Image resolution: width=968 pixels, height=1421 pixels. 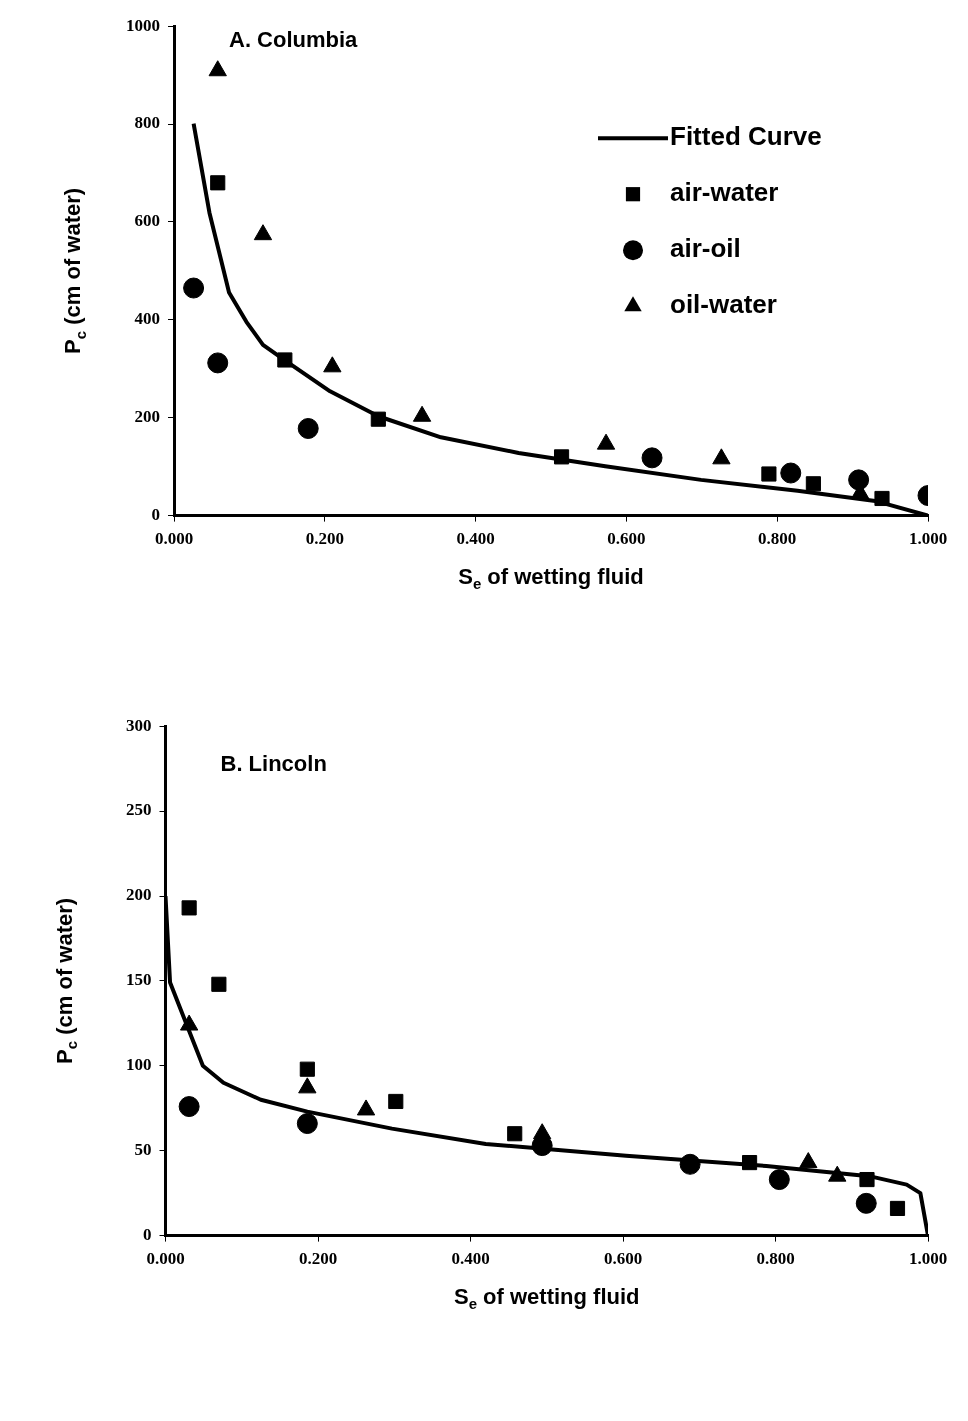 I want to click on y-tick-label: 800, so click(x=147, y=123).